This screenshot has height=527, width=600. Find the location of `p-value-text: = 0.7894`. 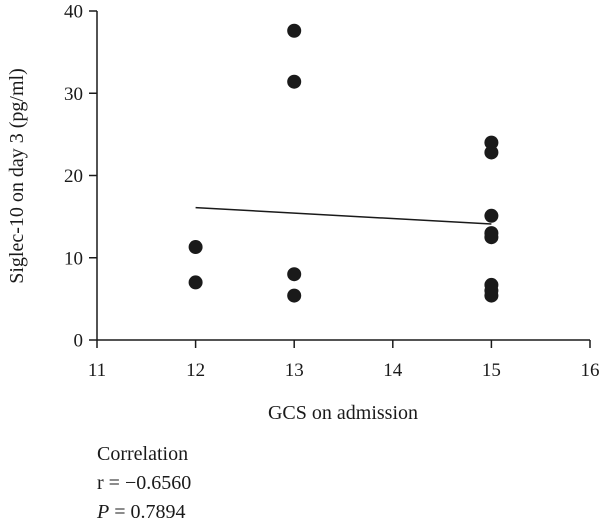

p-value-text: = 0.7894 is located at coordinates (147, 512).